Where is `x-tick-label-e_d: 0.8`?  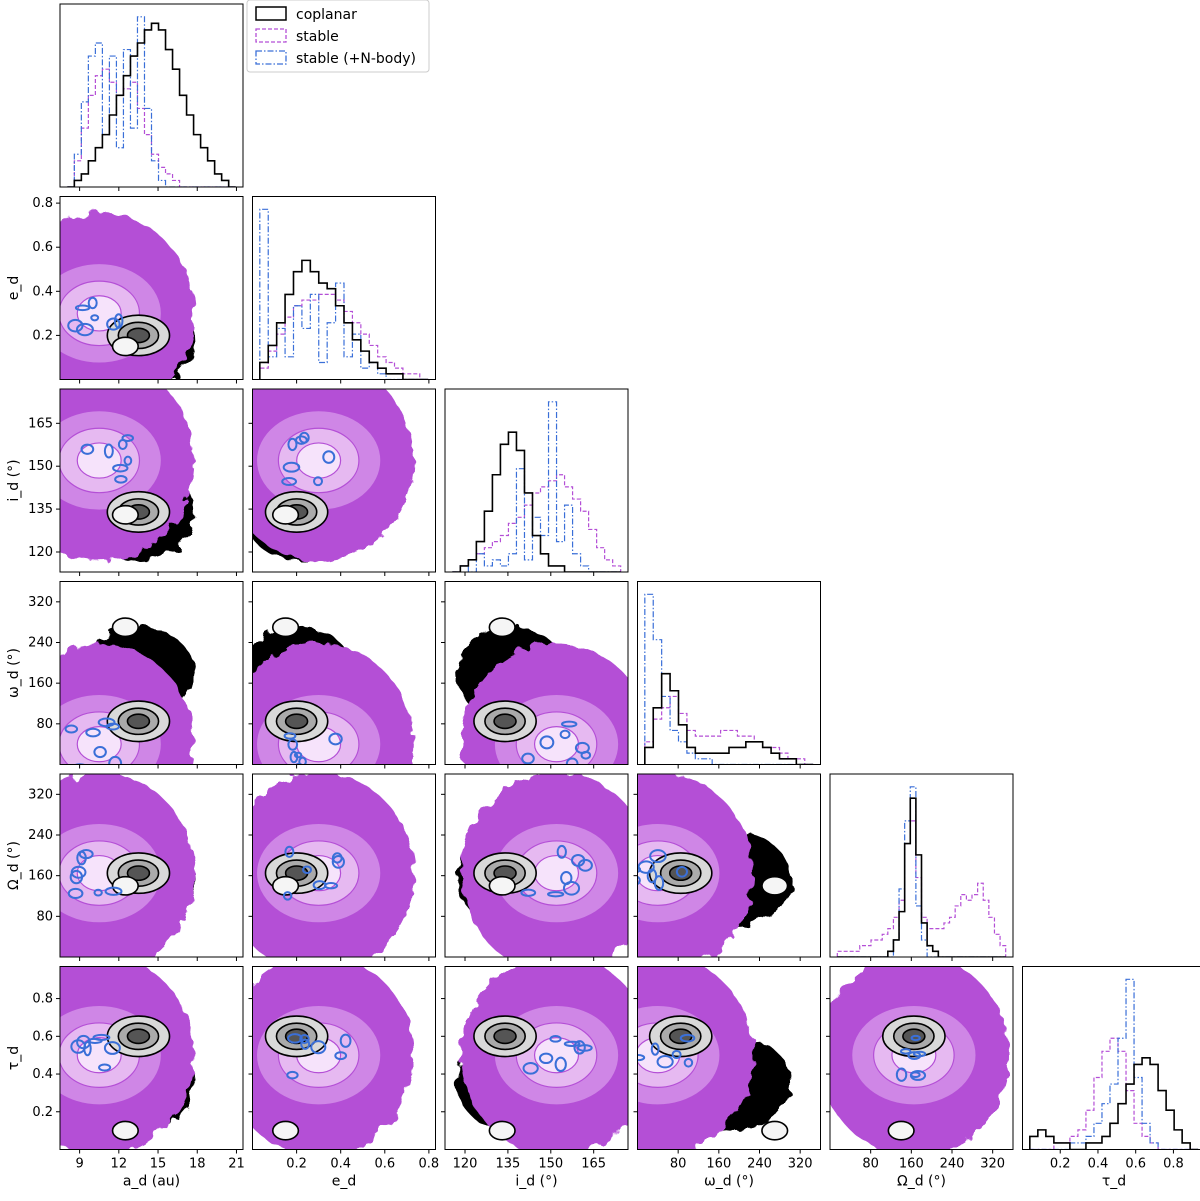 x-tick-label-e_d: 0.8 is located at coordinates (429, 1164).